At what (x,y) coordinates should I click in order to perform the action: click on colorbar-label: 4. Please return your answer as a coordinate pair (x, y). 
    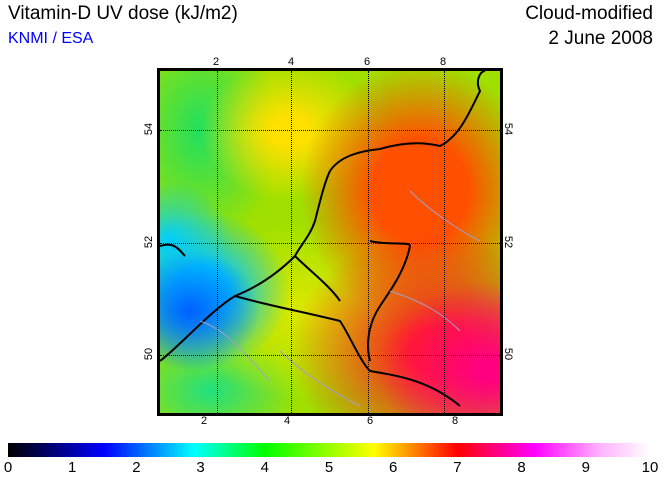
    Looking at the image, I should click on (264, 467).